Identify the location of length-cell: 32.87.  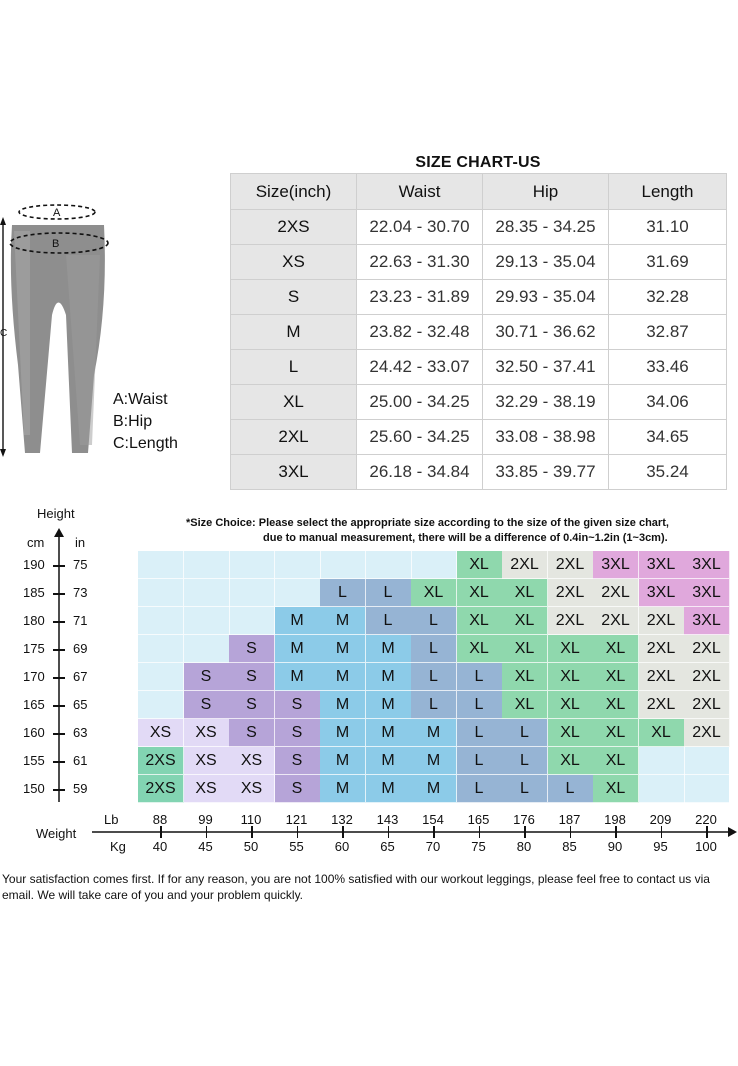
(667, 332).